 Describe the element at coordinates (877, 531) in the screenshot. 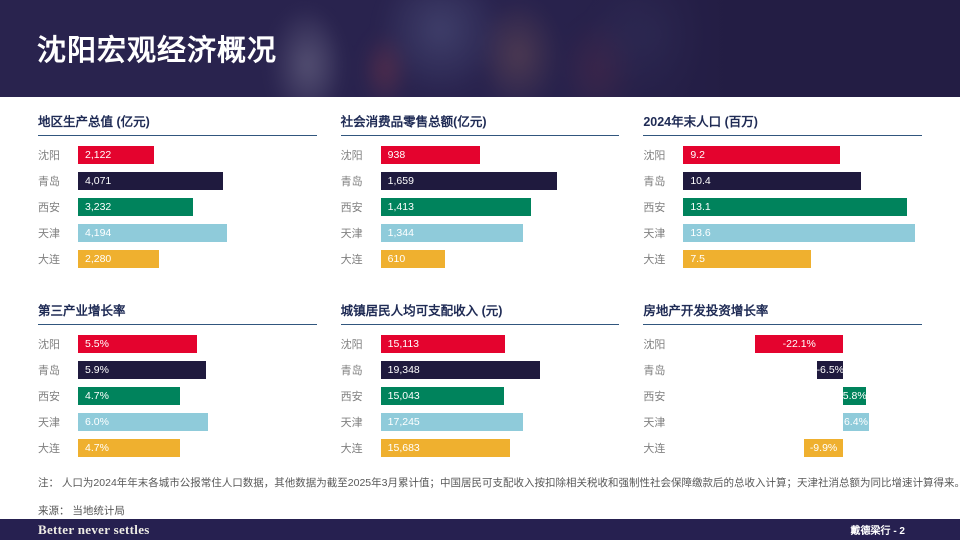

I see `footer-brand-page-number: 戴德梁行 - 2` at that location.